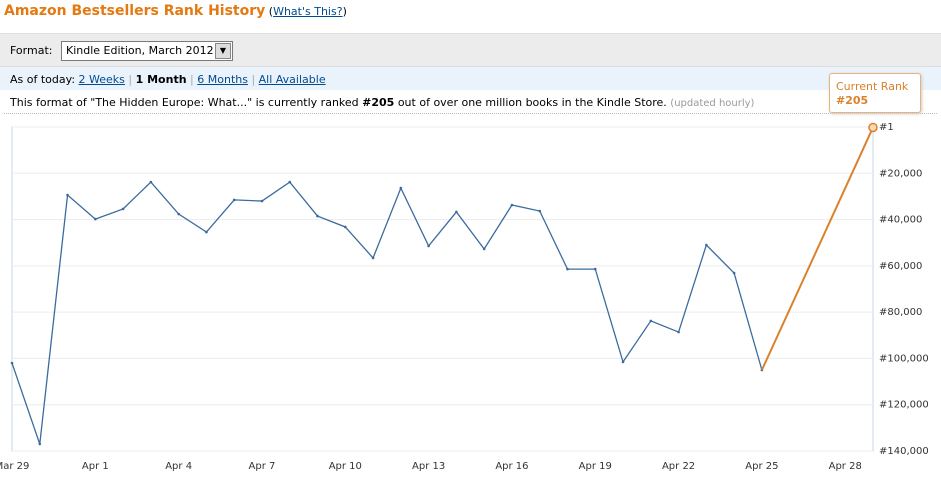 The width and height of the screenshot is (941, 493). Describe the element at coordinates (95, 466) in the screenshot. I see `x-tick-label: Apr 1` at that location.